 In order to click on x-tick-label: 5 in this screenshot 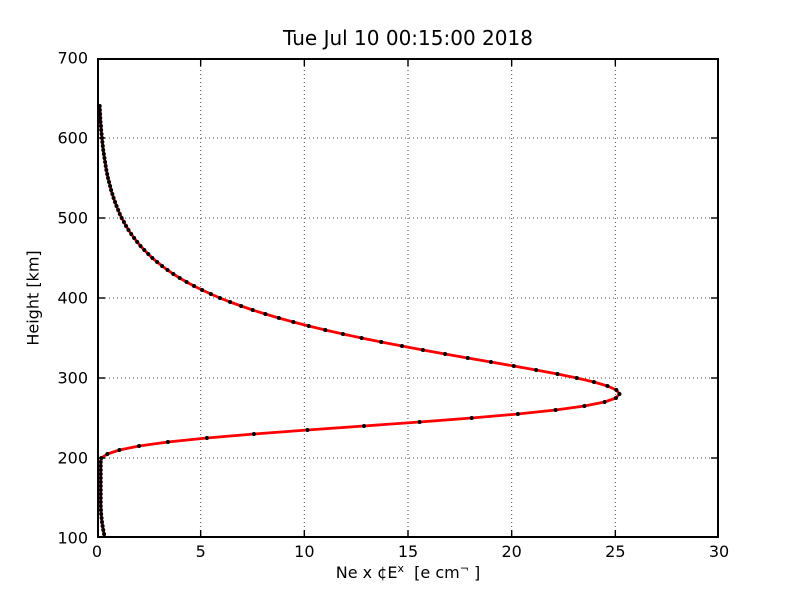, I will do `click(200, 551)`.